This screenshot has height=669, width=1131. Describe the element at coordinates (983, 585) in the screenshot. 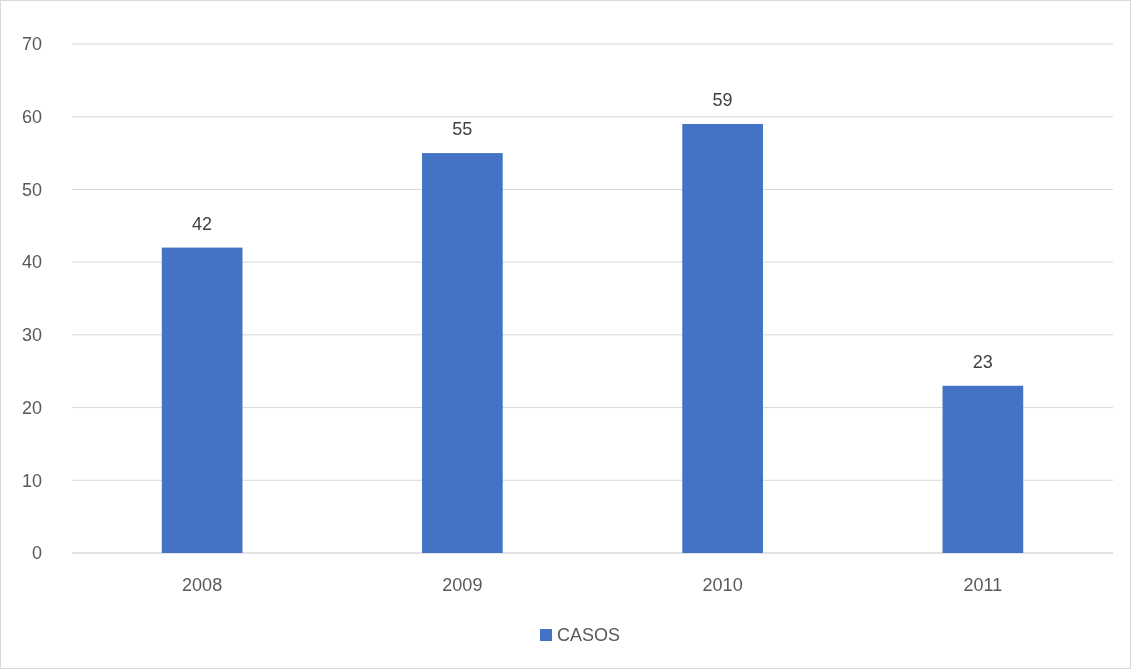

I see `x-tick-label: 2011` at that location.